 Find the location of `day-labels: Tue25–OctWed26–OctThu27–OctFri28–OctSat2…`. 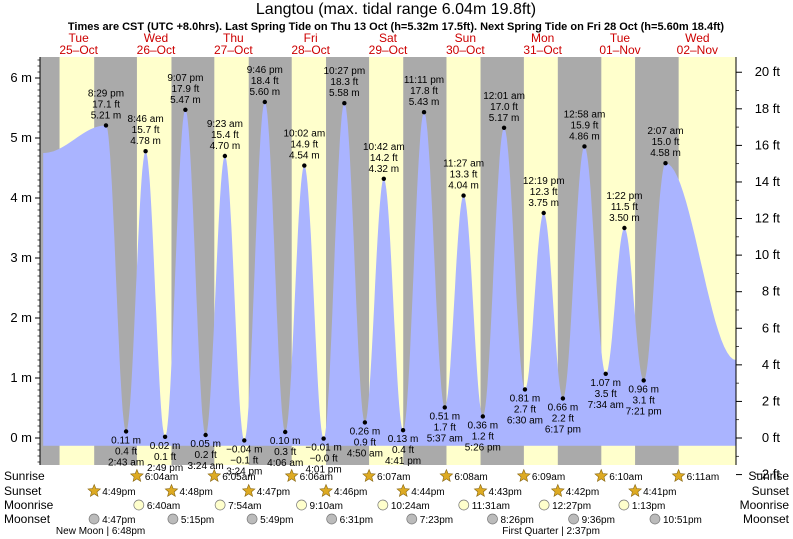

day-labels: Tue25–OctWed26–OctThu27–OctFri28–OctSat2… is located at coordinates (388, 44).